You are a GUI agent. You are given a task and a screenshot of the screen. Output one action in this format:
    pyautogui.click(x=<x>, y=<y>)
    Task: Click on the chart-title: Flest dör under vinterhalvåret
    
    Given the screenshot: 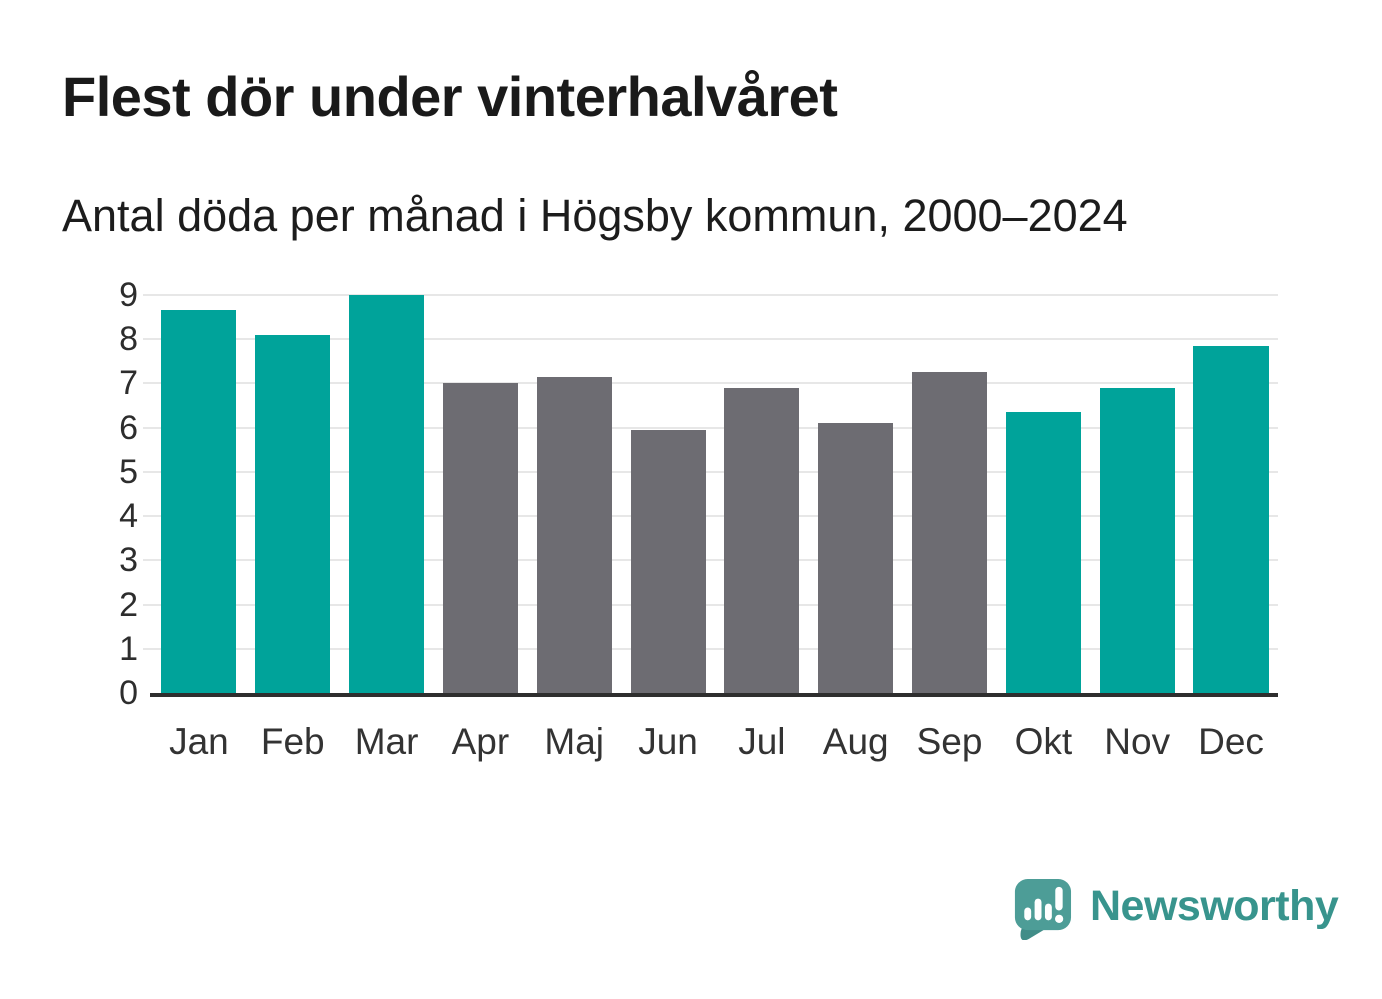 What is the action you would take?
    pyautogui.click(x=450, y=96)
    